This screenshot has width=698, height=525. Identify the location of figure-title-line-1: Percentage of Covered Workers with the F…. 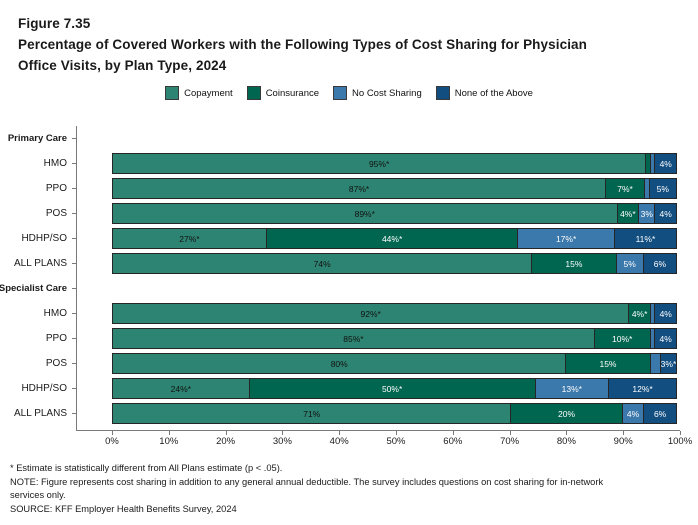
(302, 44).